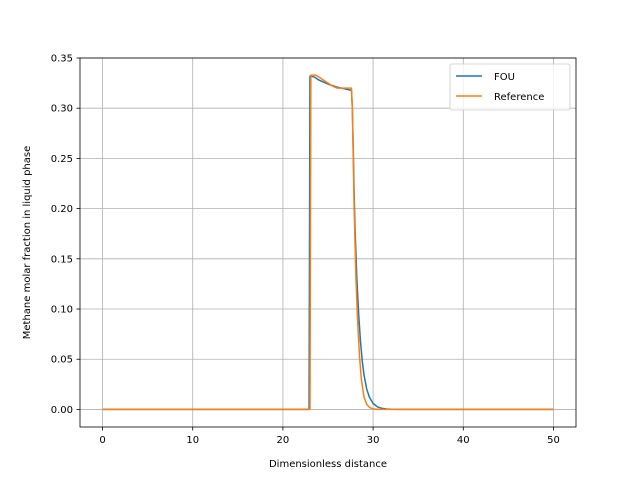 The image size is (640, 480). Describe the element at coordinates (62, 410) in the screenshot. I see `y-tick-label: 0.00` at that location.